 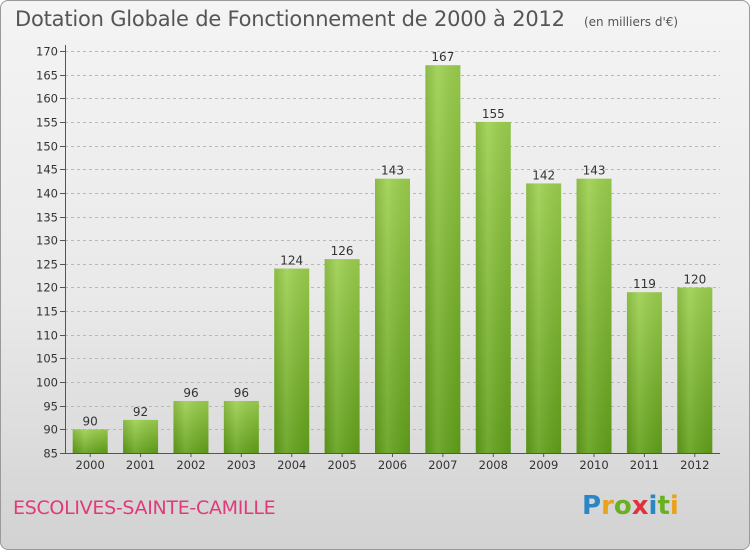 What do you see at coordinates (442, 57) in the screenshot?
I see `data-label: 167` at bounding box center [442, 57].